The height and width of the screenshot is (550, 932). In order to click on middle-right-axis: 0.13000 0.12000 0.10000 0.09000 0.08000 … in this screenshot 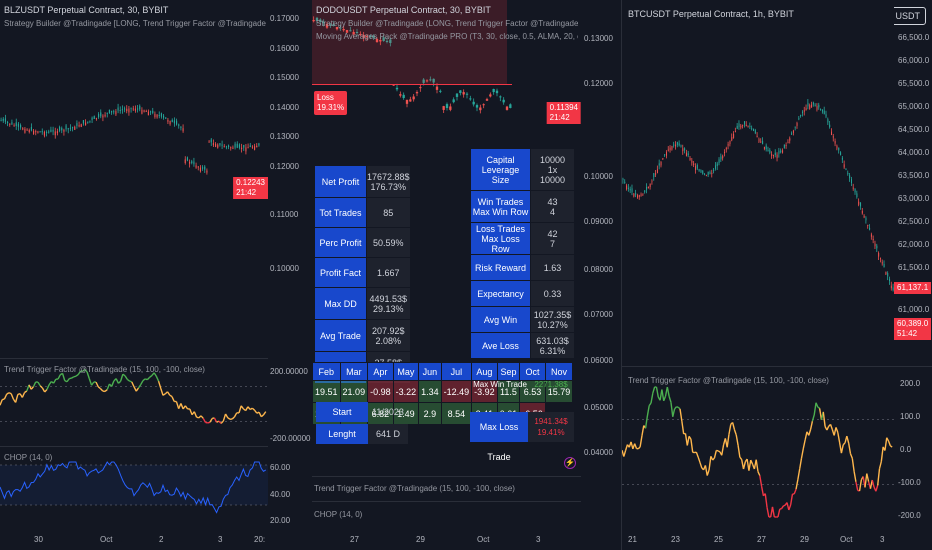, I will do `click(601, 275)`.